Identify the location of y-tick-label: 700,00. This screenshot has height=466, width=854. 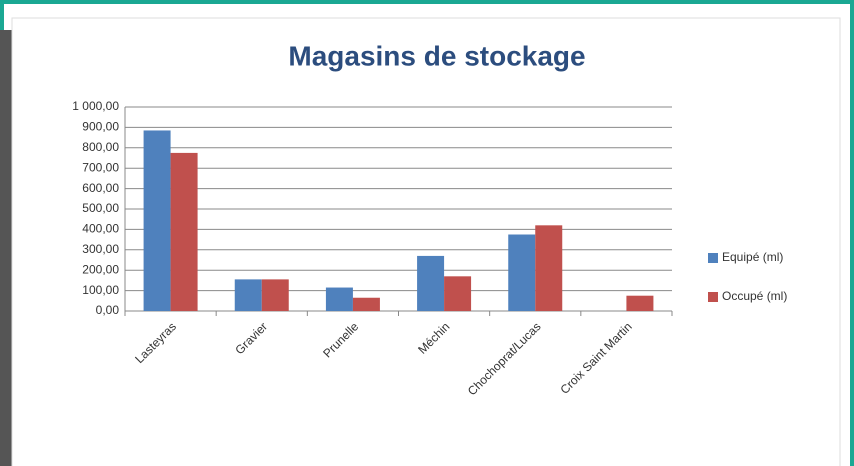
(100, 167).